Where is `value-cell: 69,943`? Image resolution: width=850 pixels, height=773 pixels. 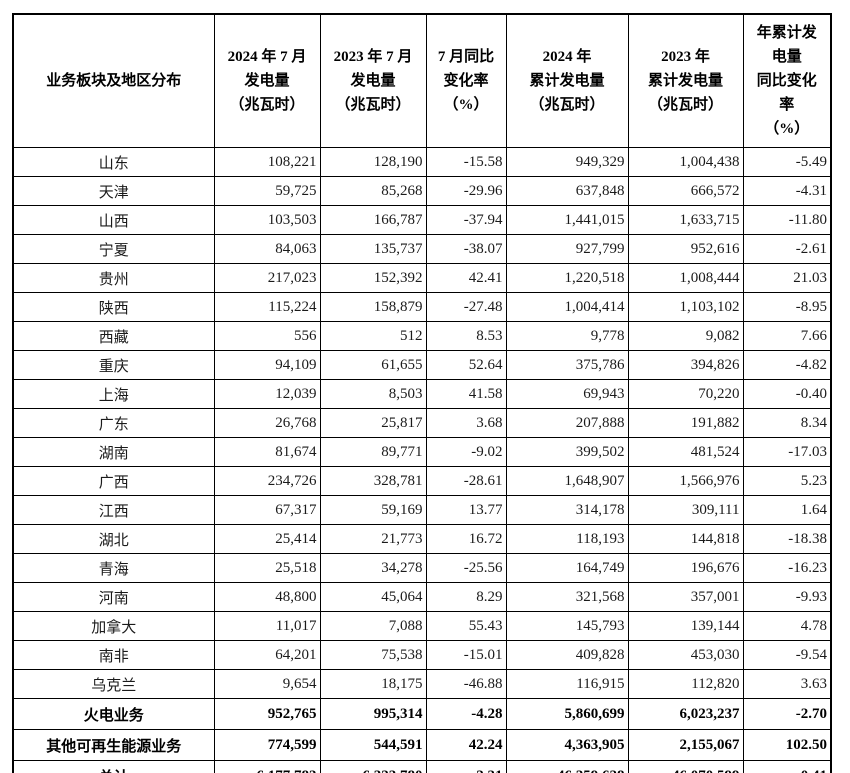
value-cell: 69,943 is located at coordinates (567, 394).